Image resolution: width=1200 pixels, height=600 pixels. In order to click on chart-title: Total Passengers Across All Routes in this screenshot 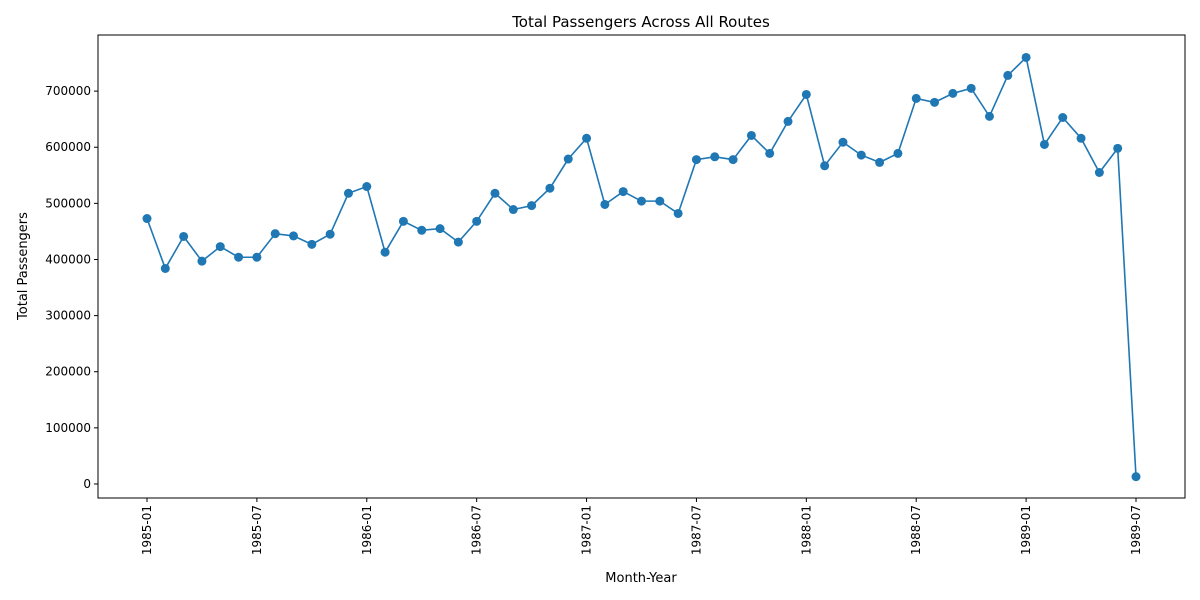, I will do `click(640, 22)`.